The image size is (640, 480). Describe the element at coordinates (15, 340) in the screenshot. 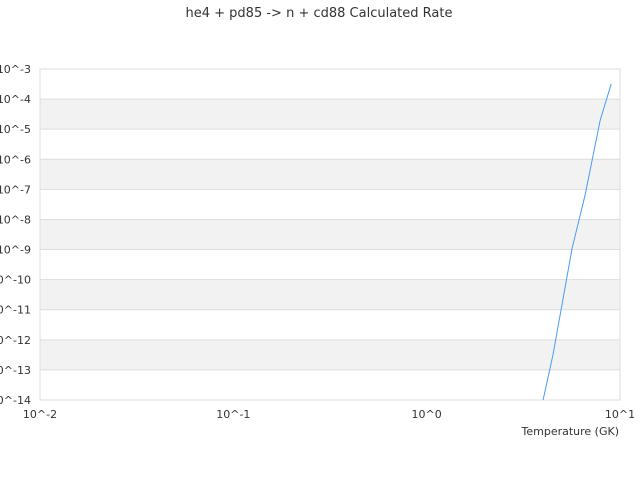

I see `y-tick-label: 10^-12` at that location.